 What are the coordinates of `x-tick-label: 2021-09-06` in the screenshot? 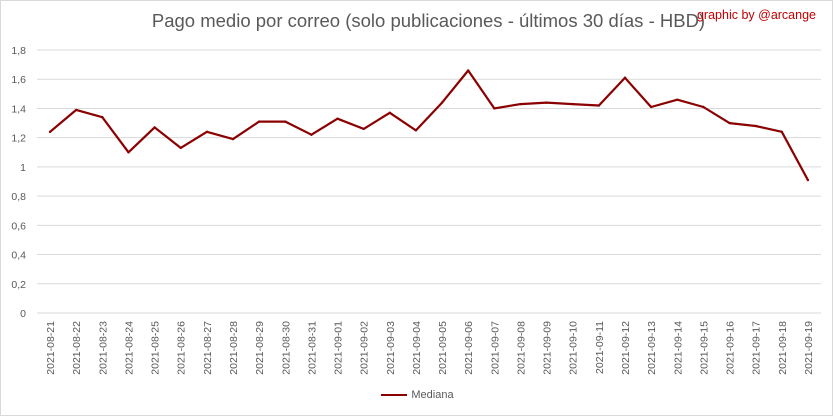 It's located at (469, 348).